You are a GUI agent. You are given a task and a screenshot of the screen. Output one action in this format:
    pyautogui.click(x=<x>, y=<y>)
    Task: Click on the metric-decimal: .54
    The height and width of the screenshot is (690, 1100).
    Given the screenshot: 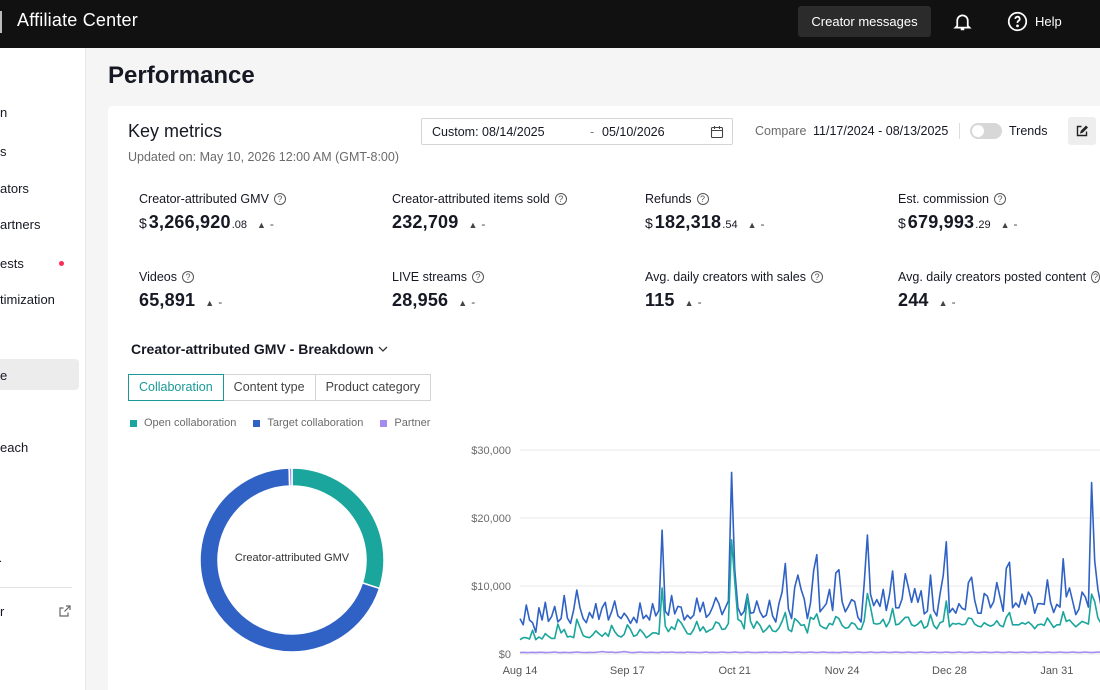 What is the action you would take?
    pyautogui.click(x=730, y=225)
    